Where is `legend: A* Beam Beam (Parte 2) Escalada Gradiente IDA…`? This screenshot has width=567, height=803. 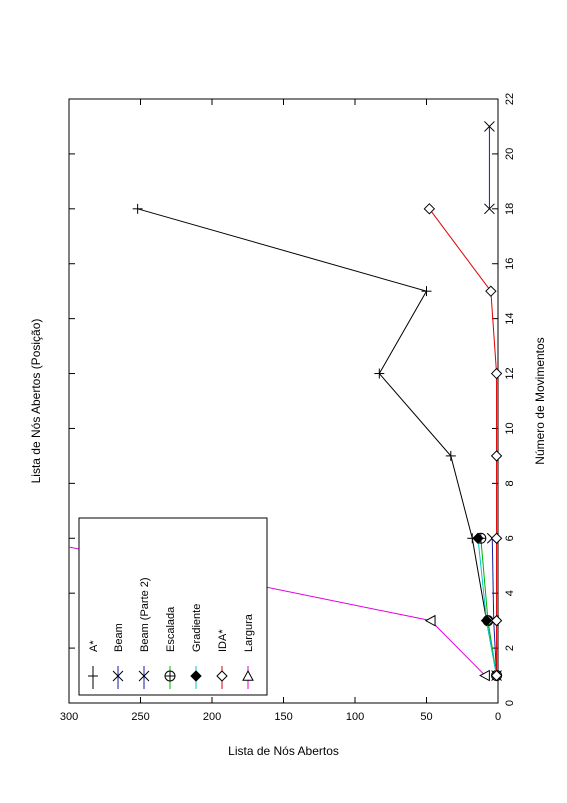
legend: A* Beam Beam (Parte 2) Escalada Gradiente IDA… is located at coordinates (173, 606).